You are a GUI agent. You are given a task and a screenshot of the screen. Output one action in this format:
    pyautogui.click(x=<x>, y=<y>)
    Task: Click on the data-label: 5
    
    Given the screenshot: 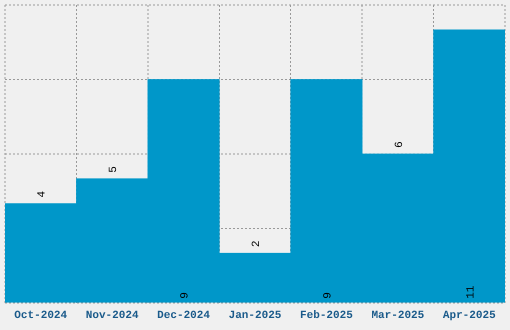 What is the action you would take?
    pyautogui.click(x=114, y=169)
    